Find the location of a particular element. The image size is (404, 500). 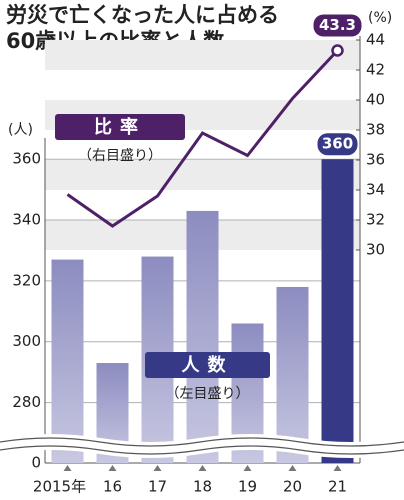

y2-axis-unit: (%) is located at coordinates (380, 18).